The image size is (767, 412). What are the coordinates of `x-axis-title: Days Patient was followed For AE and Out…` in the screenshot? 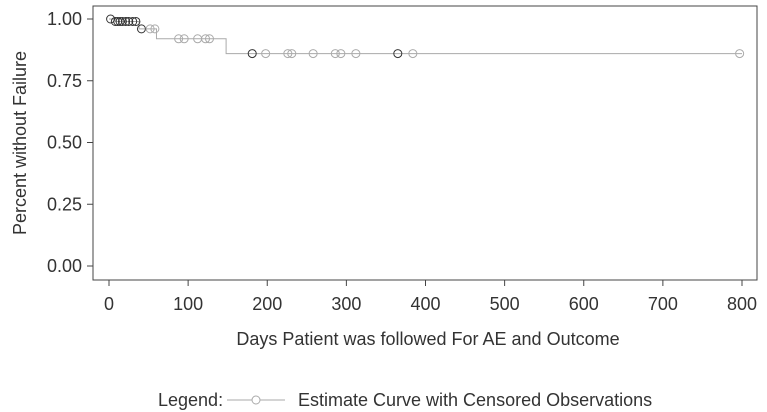 It's located at (427, 339).